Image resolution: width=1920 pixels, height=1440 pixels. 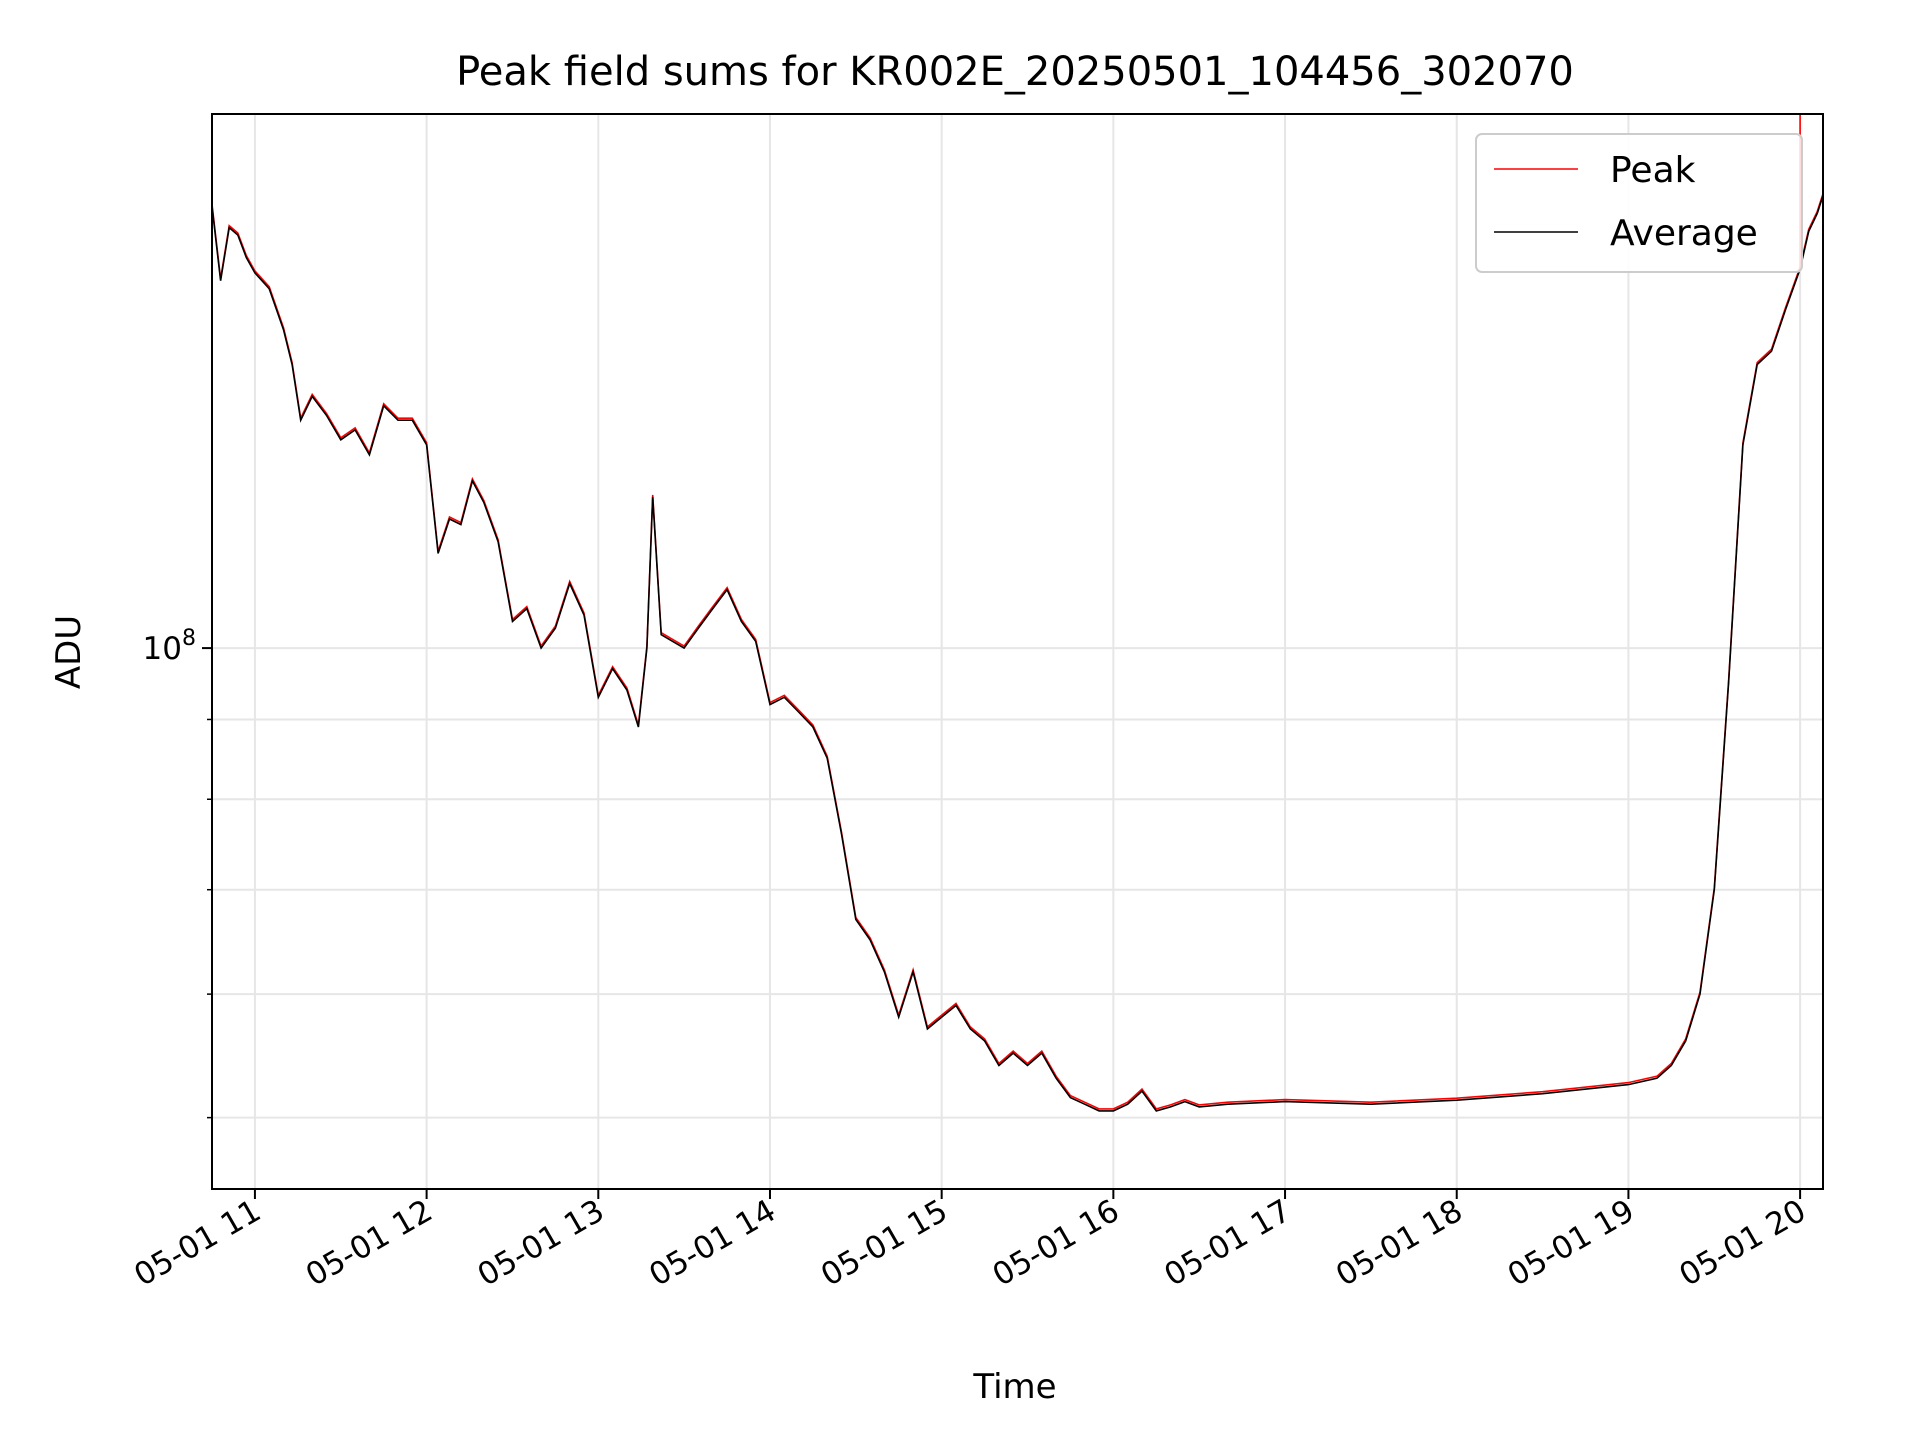 I want to click on legend-label-average: Average, so click(x=1684, y=233).